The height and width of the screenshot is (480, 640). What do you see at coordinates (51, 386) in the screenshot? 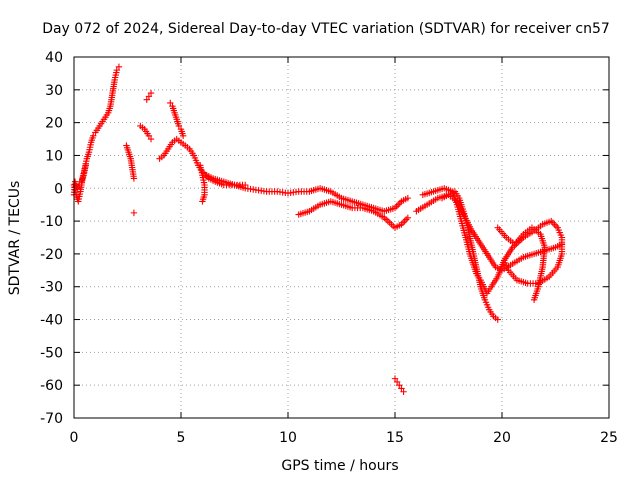
I see `y-tick-label: -60` at bounding box center [51, 386].